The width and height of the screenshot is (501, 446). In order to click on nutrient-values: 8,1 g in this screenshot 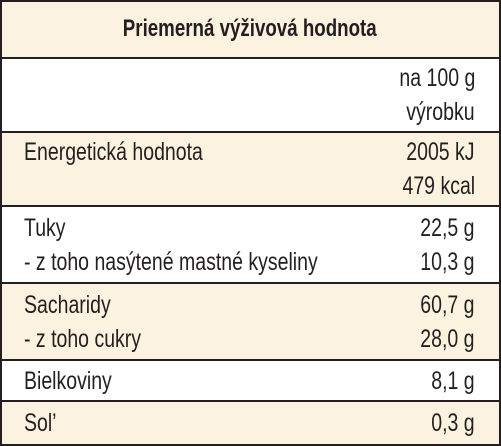, I will do `click(447, 381)`.